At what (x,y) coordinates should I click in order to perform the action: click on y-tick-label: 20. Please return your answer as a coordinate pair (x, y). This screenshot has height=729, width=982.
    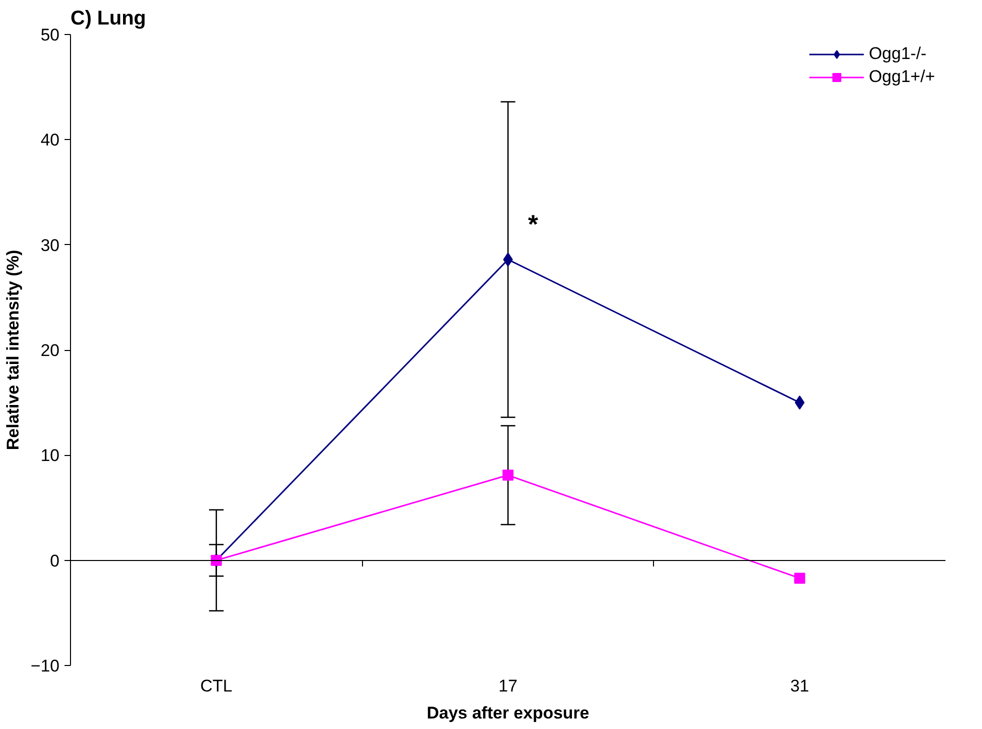
    Looking at the image, I should click on (50, 350).